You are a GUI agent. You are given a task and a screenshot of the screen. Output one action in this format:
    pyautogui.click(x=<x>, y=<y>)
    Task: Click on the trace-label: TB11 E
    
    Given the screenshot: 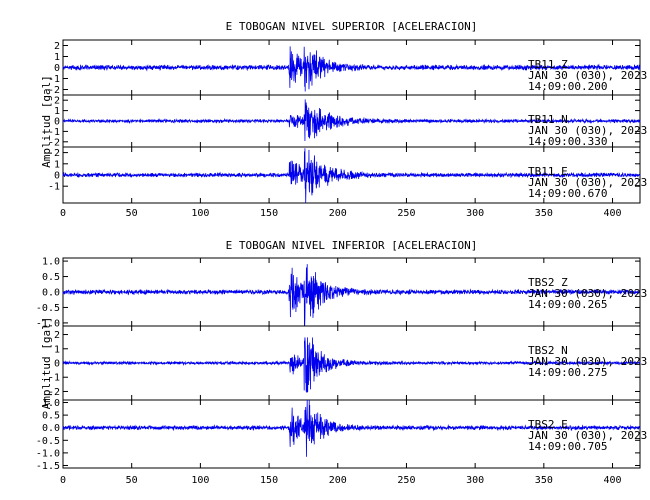 What is the action you would take?
    pyautogui.click(x=548, y=171)
    